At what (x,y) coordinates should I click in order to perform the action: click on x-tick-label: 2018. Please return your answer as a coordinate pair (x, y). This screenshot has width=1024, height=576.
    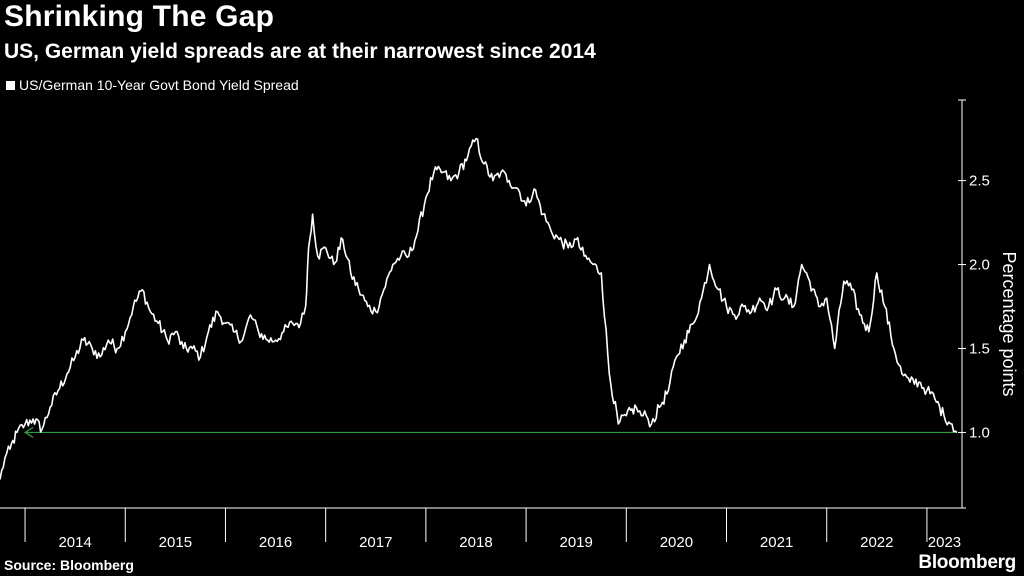
    Looking at the image, I should click on (475, 542).